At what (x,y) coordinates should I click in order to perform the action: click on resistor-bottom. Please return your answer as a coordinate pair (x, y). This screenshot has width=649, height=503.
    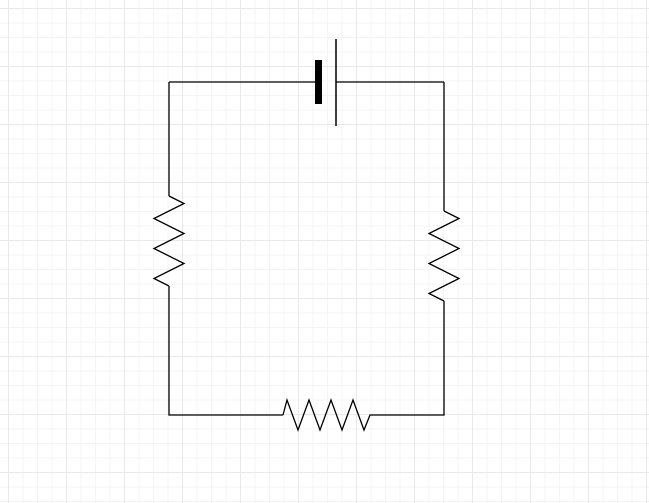
    Looking at the image, I should click on (328, 414).